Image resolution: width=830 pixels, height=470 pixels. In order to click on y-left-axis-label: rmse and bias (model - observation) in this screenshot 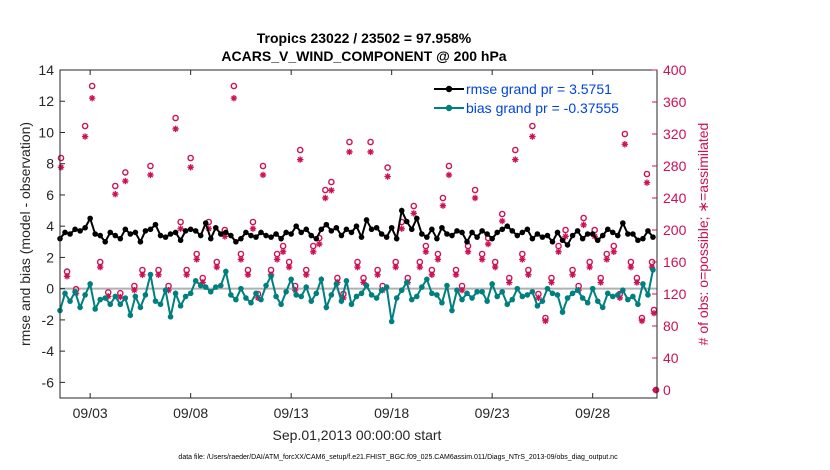, I will do `click(25, 234)`.